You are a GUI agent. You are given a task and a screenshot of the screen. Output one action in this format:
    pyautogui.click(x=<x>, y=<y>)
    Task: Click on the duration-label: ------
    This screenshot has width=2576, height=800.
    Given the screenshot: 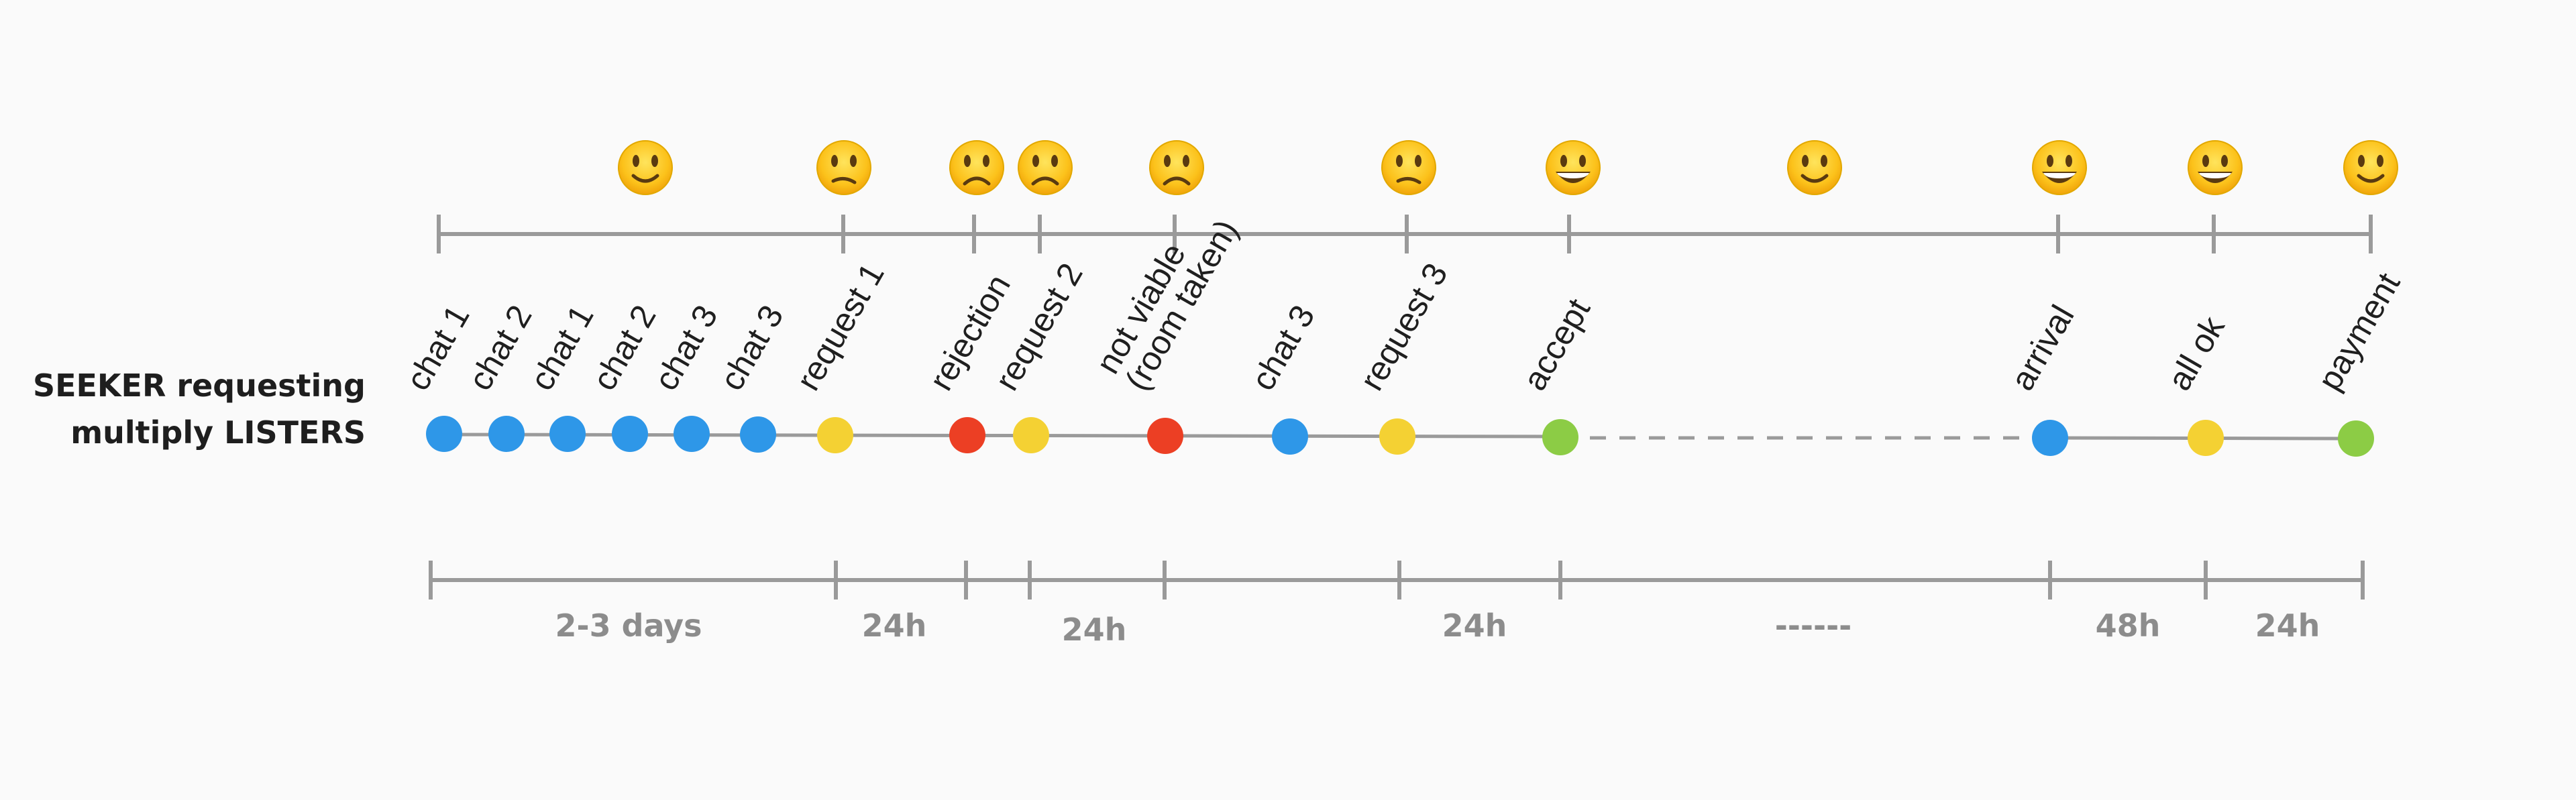 What is the action you would take?
    pyautogui.click(x=1813, y=626)
    